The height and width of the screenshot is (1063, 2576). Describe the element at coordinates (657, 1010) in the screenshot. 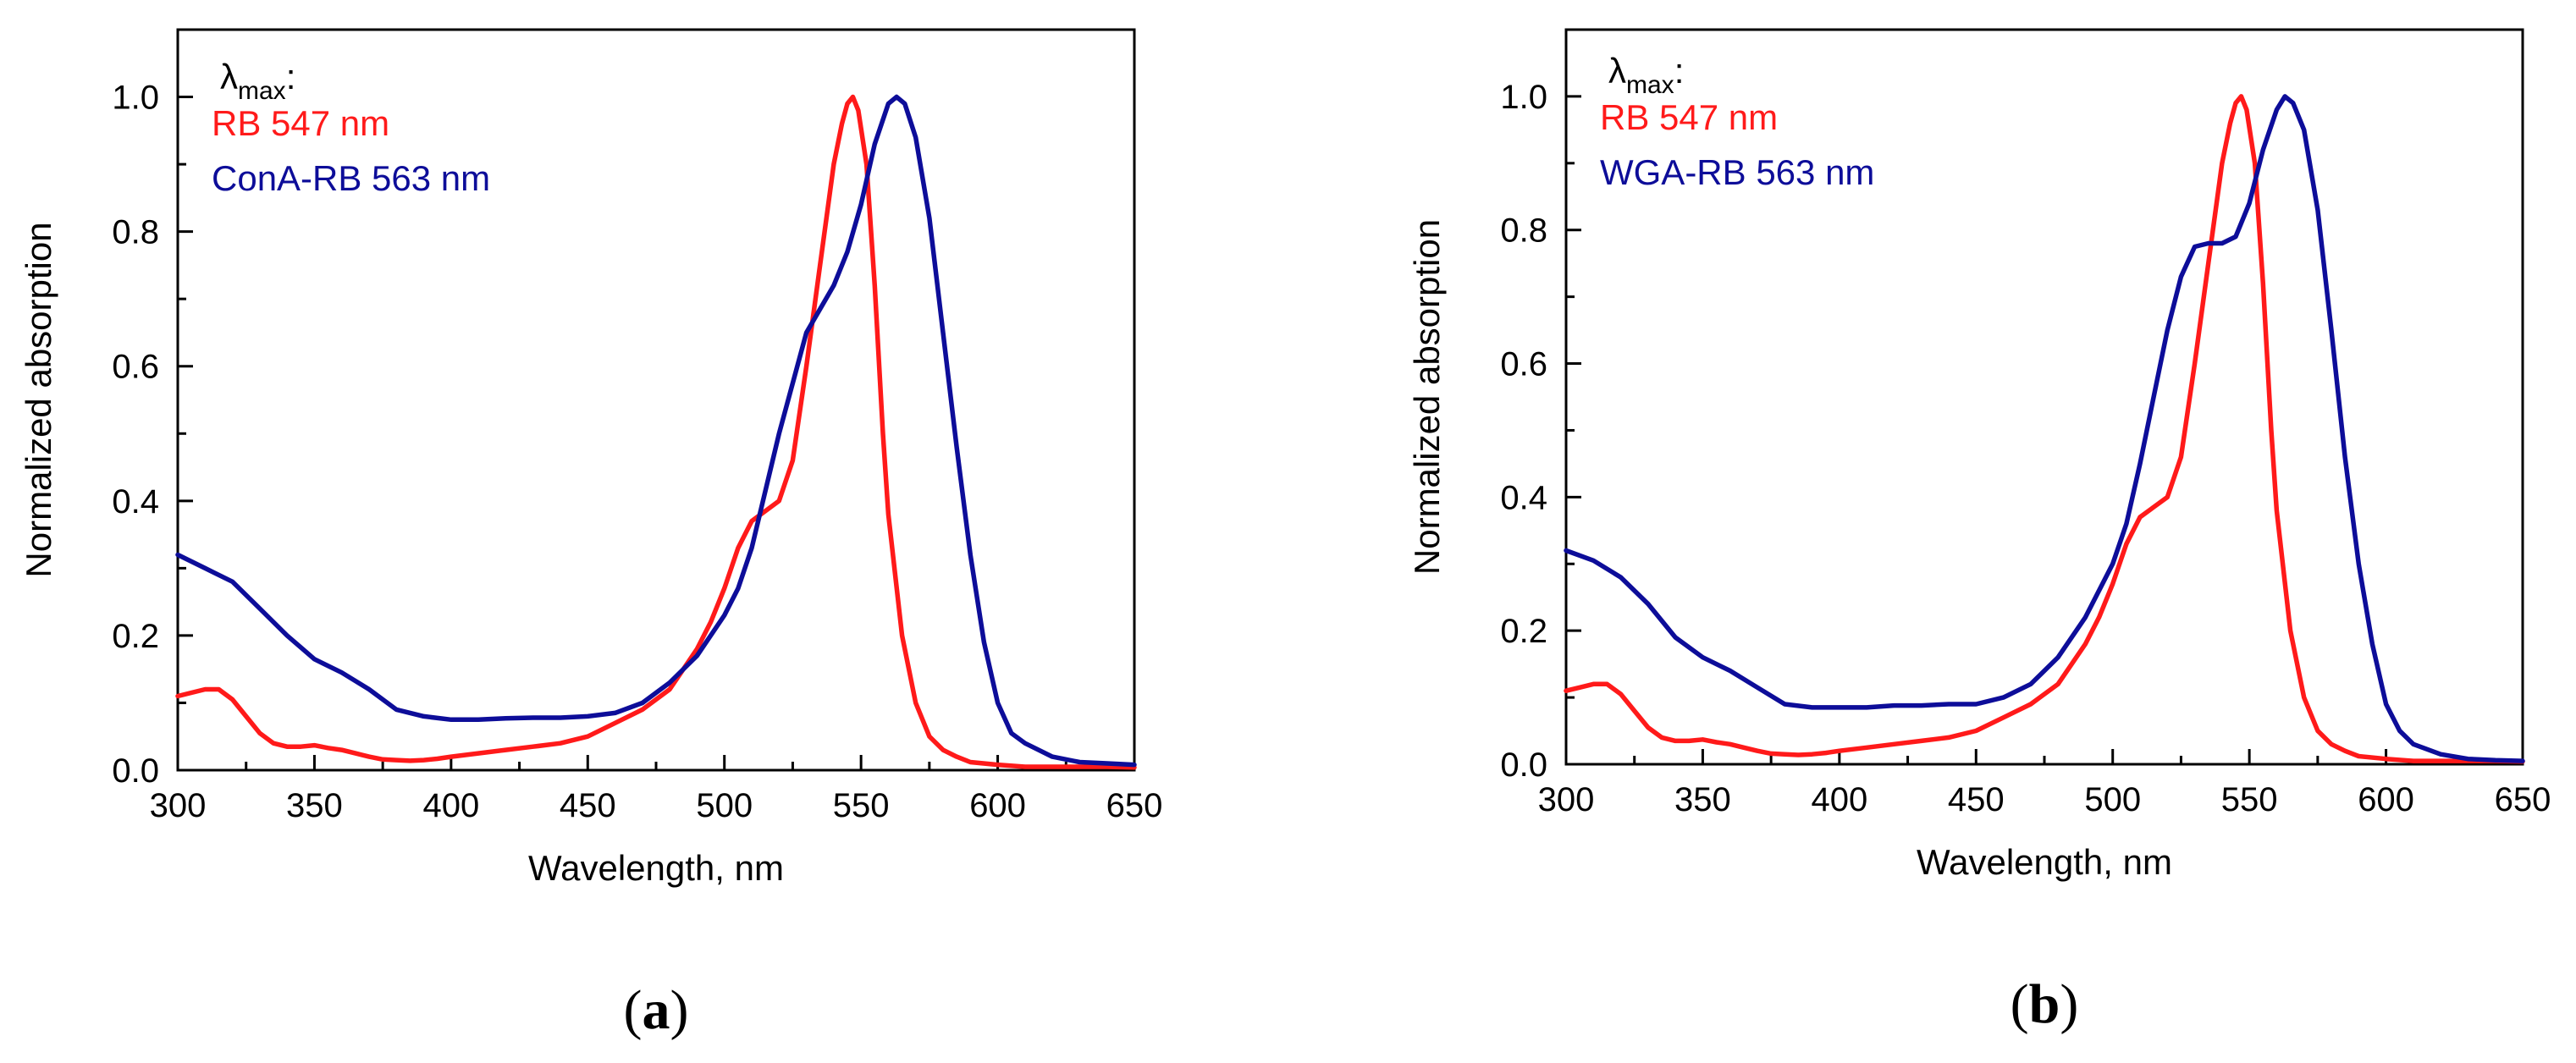

I see `panel-label: (a)` at that location.